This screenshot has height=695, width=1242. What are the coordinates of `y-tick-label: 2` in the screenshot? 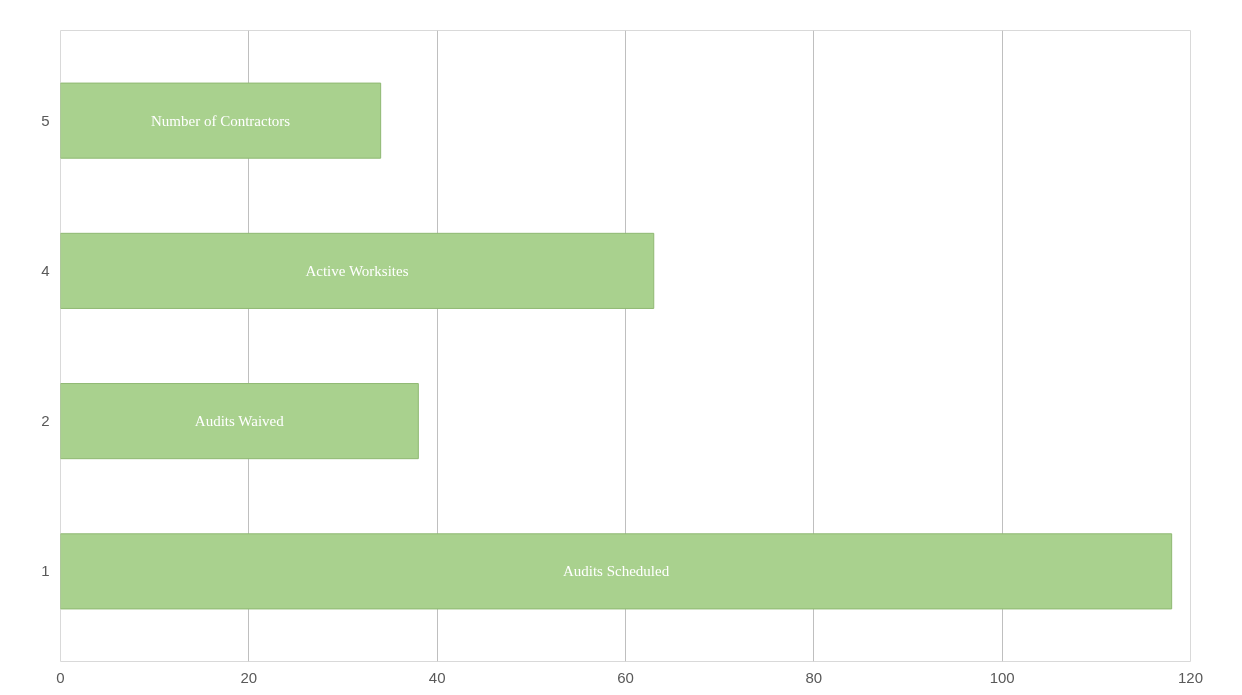 It's located at (45, 421).